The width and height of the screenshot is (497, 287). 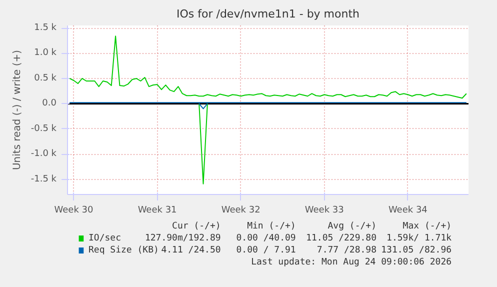 I want to click on x-tick-label: Week 33, so click(x=324, y=211).